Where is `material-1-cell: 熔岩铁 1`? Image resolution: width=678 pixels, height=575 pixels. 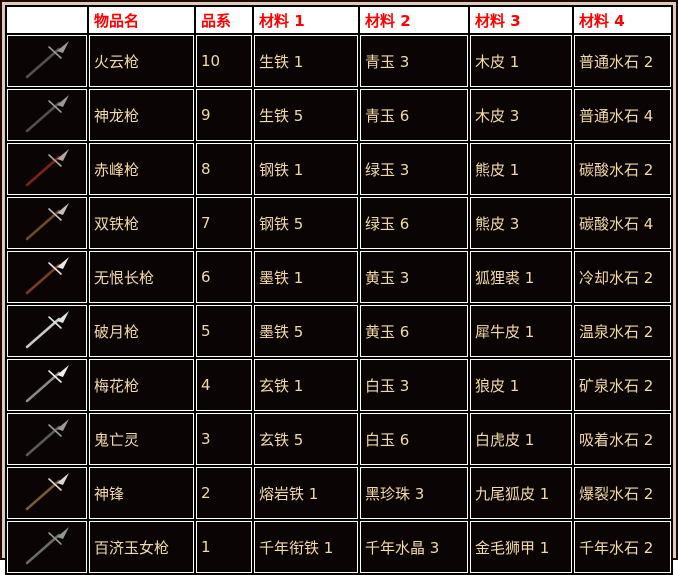
material-1-cell: 熔岩铁 1 is located at coordinates (306, 493).